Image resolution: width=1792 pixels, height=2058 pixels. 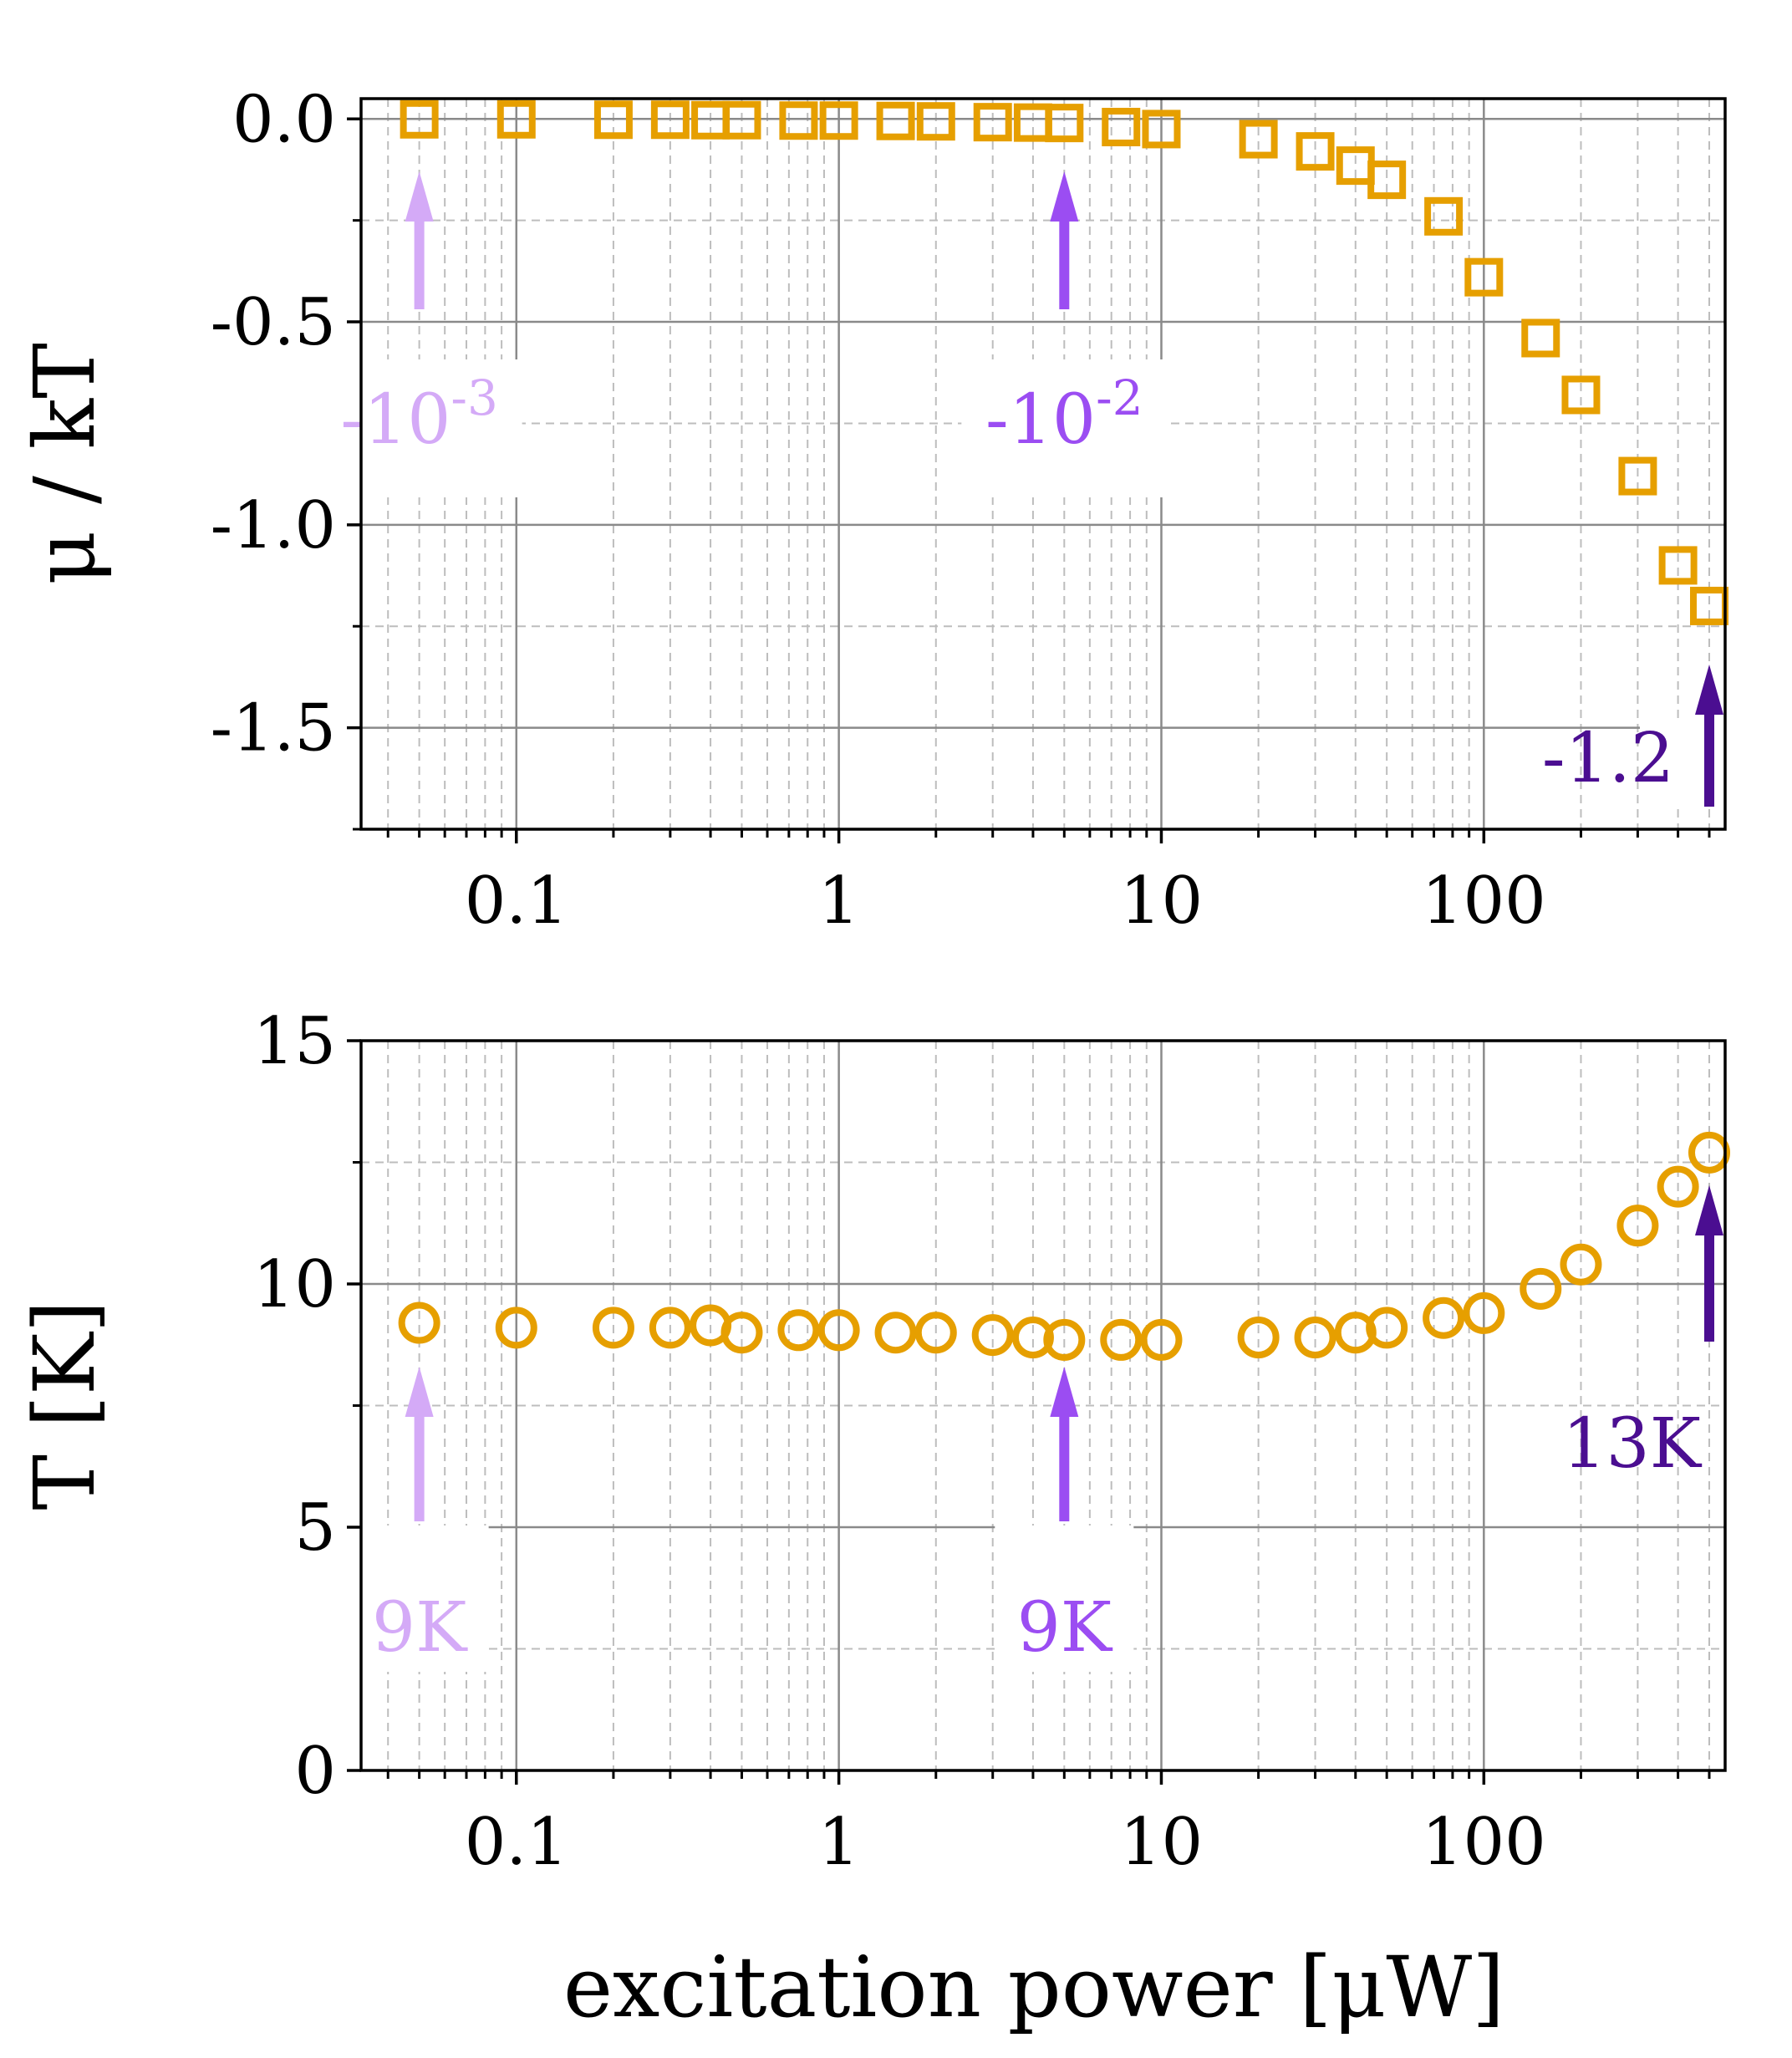 What do you see at coordinates (294, 1284) in the screenshot?
I see `y-tick-label: 10` at bounding box center [294, 1284].